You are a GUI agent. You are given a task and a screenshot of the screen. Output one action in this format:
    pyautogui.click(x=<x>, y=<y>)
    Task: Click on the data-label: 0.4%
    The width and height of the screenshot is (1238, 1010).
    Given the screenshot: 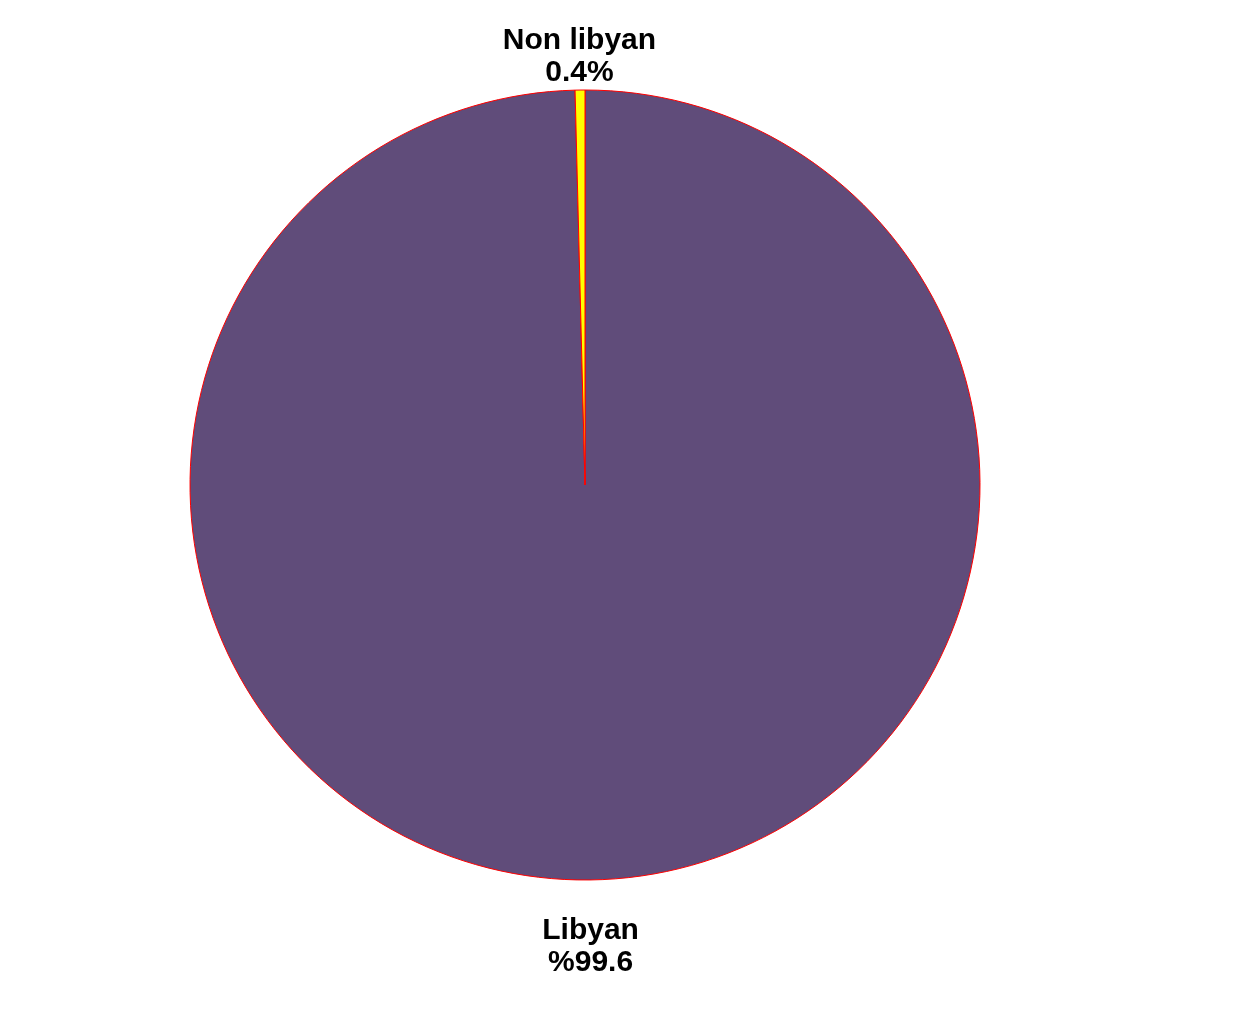 What is the action you would take?
    pyautogui.click(x=579, y=71)
    